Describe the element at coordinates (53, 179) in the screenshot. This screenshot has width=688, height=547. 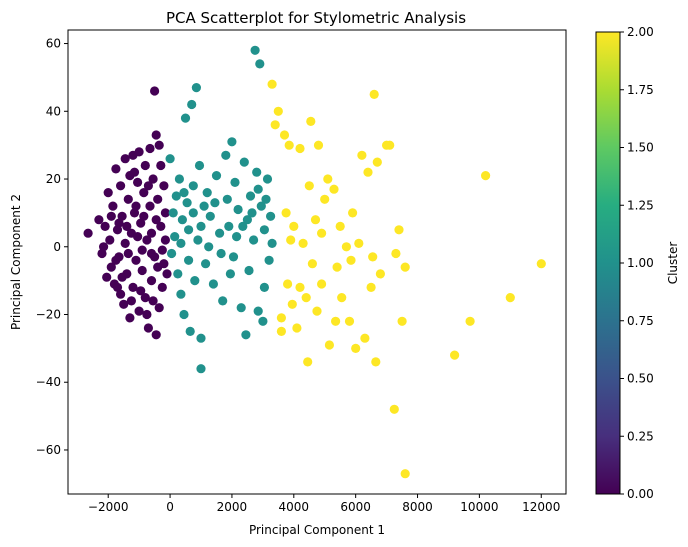
I see `y-tick-label: 20` at that location.